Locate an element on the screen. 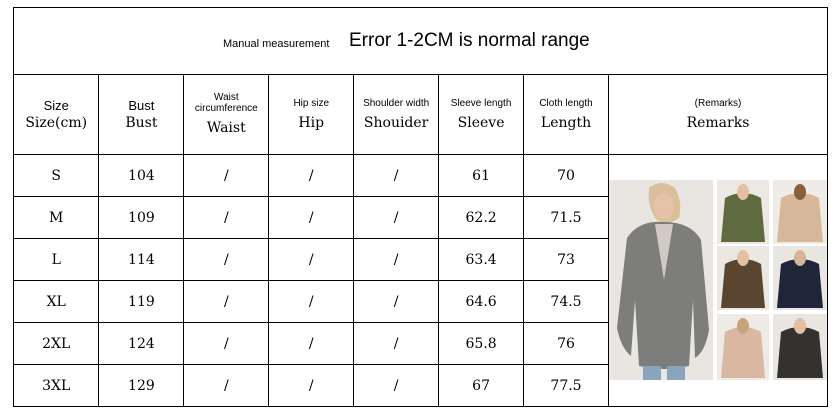 This screenshot has height=414, width=840. table-row: 2XL 124 / / / 65.8 76 is located at coordinates (420, 343).